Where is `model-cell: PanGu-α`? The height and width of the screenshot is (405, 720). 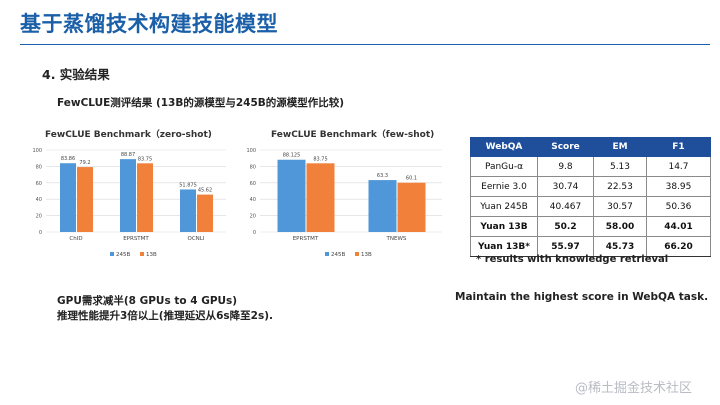
model-cell: PanGu-α is located at coordinates (504, 166).